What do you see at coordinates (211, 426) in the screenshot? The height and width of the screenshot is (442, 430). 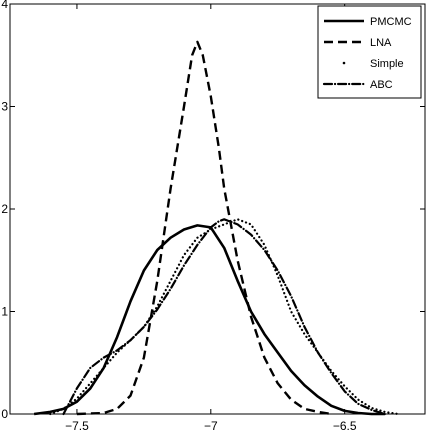 I see `x-tick-label: −7` at bounding box center [211, 426].